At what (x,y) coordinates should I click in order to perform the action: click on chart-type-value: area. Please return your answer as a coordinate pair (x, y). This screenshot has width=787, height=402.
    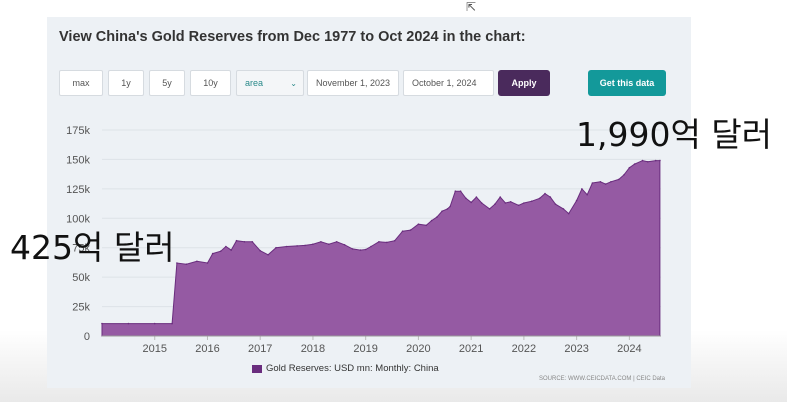
    Looking at the image, I should click on (254, 83).